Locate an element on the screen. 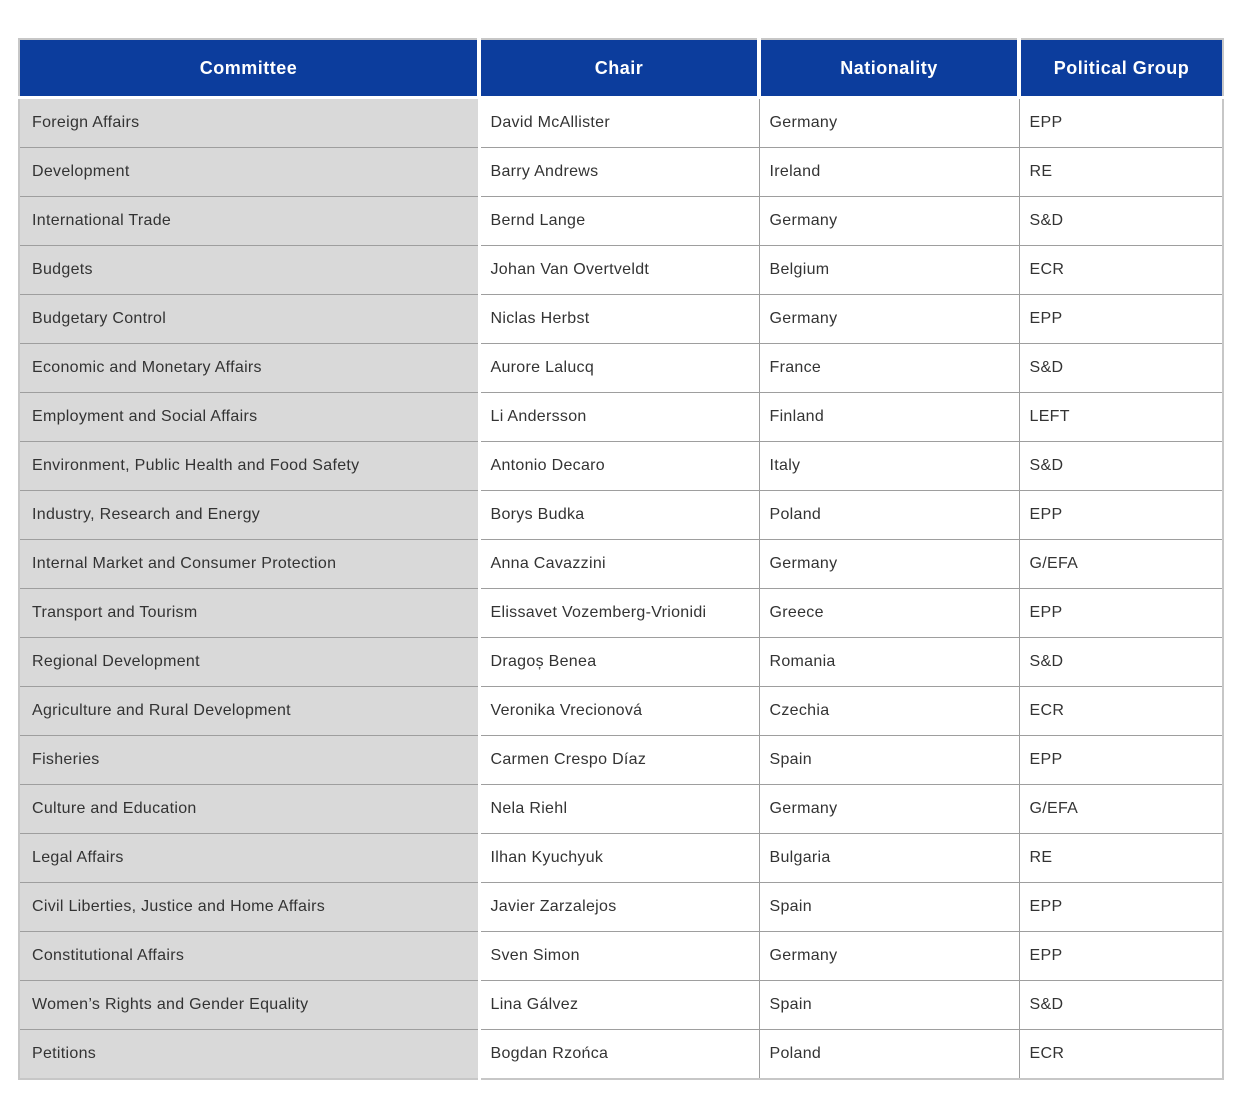 The width and height of the screenshot is (1240, 1120). table-row: Petitions Bogdan Rzońca Poland ECR is located at coordinates (621, 1054).